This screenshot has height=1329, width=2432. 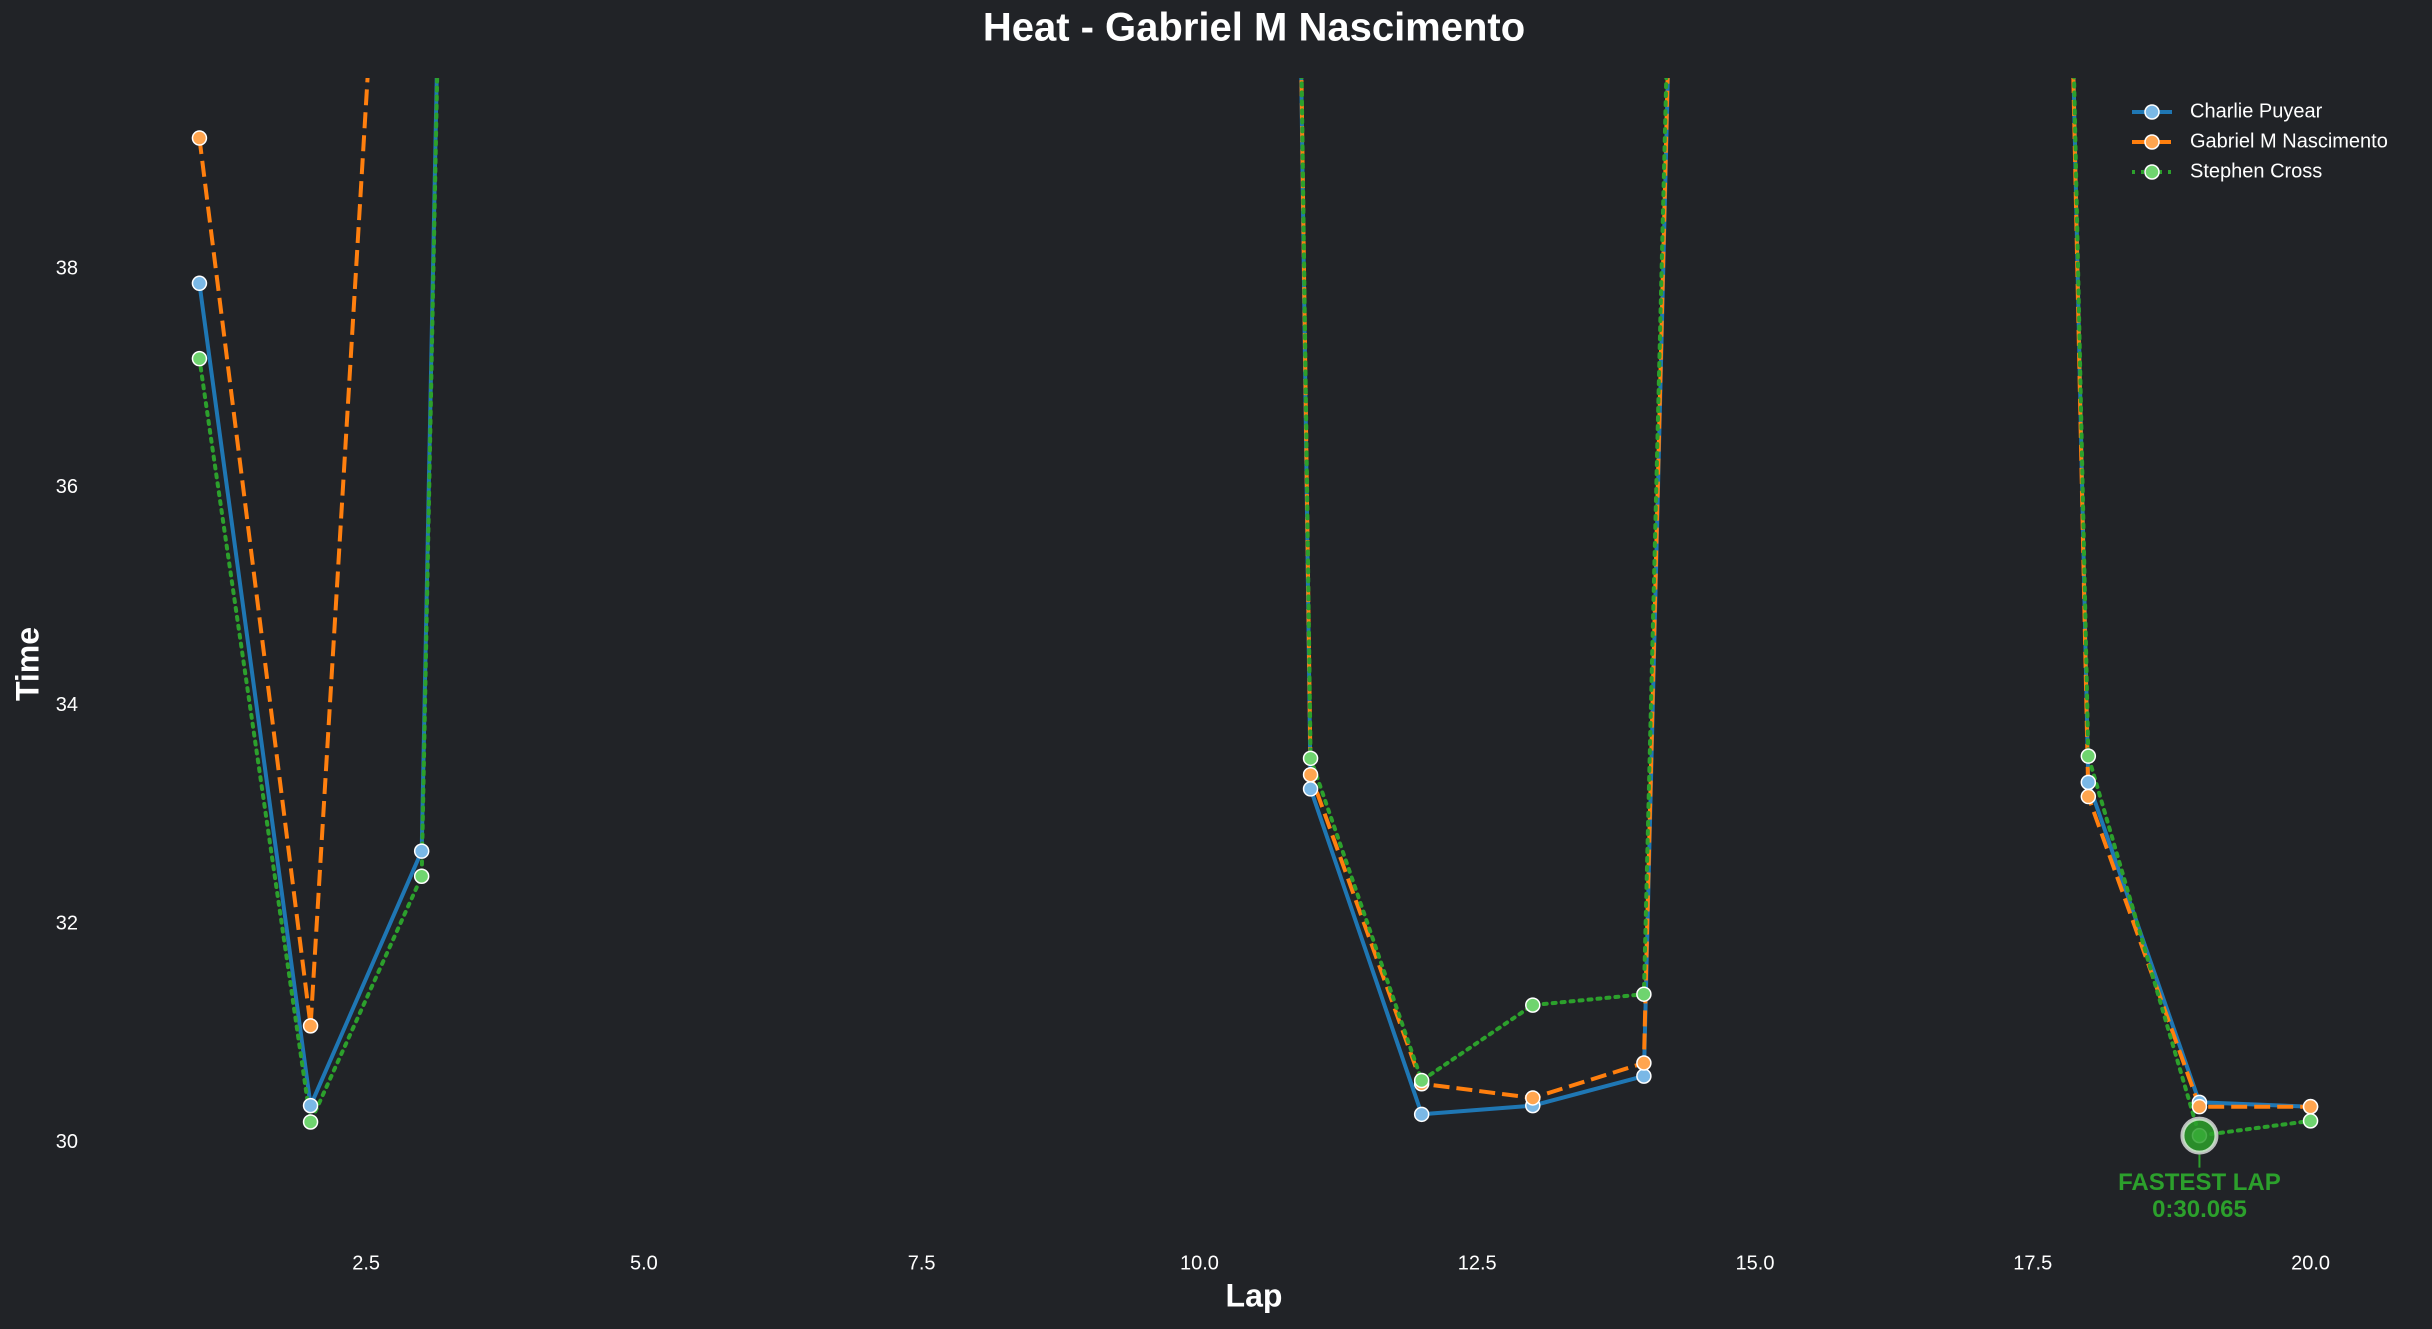 What do you see at coordinates (644, 1263) in the screenshot?
I see `x-tick-label: 5.0` at bounding box center [644, 1263].